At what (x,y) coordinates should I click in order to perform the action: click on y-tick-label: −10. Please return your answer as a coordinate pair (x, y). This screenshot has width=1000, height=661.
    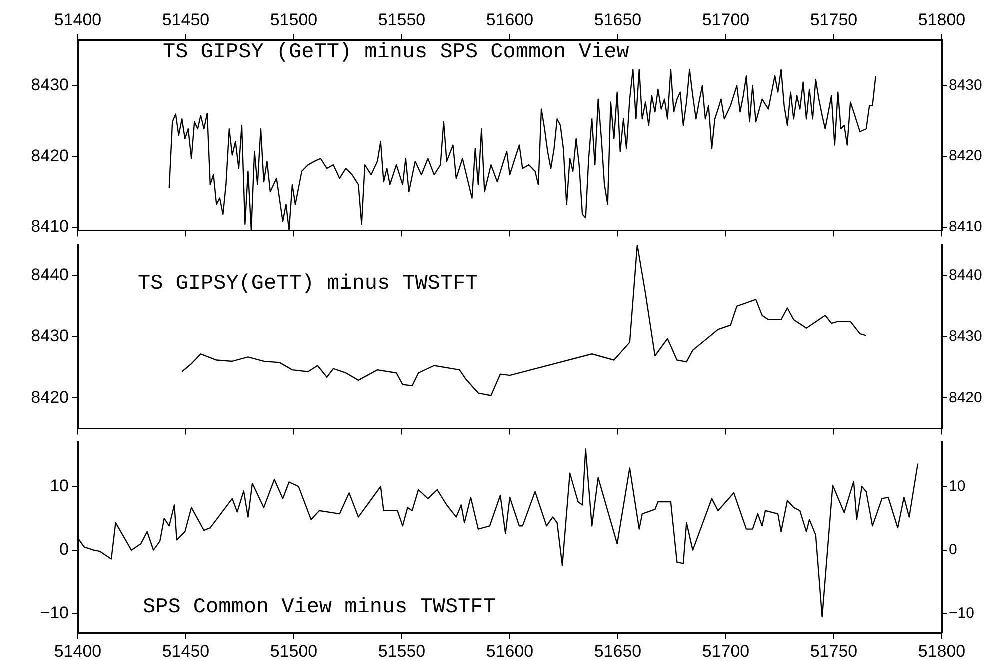
    Looking at the image, I should click on (54, 613).